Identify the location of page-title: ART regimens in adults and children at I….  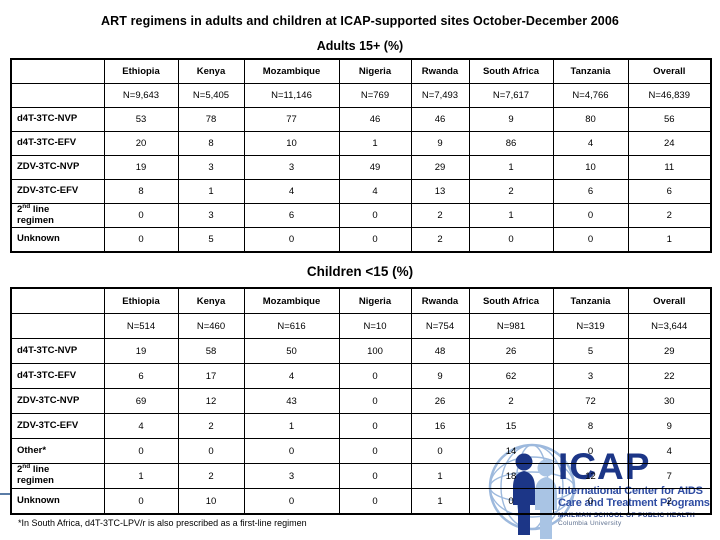
(360, 21).